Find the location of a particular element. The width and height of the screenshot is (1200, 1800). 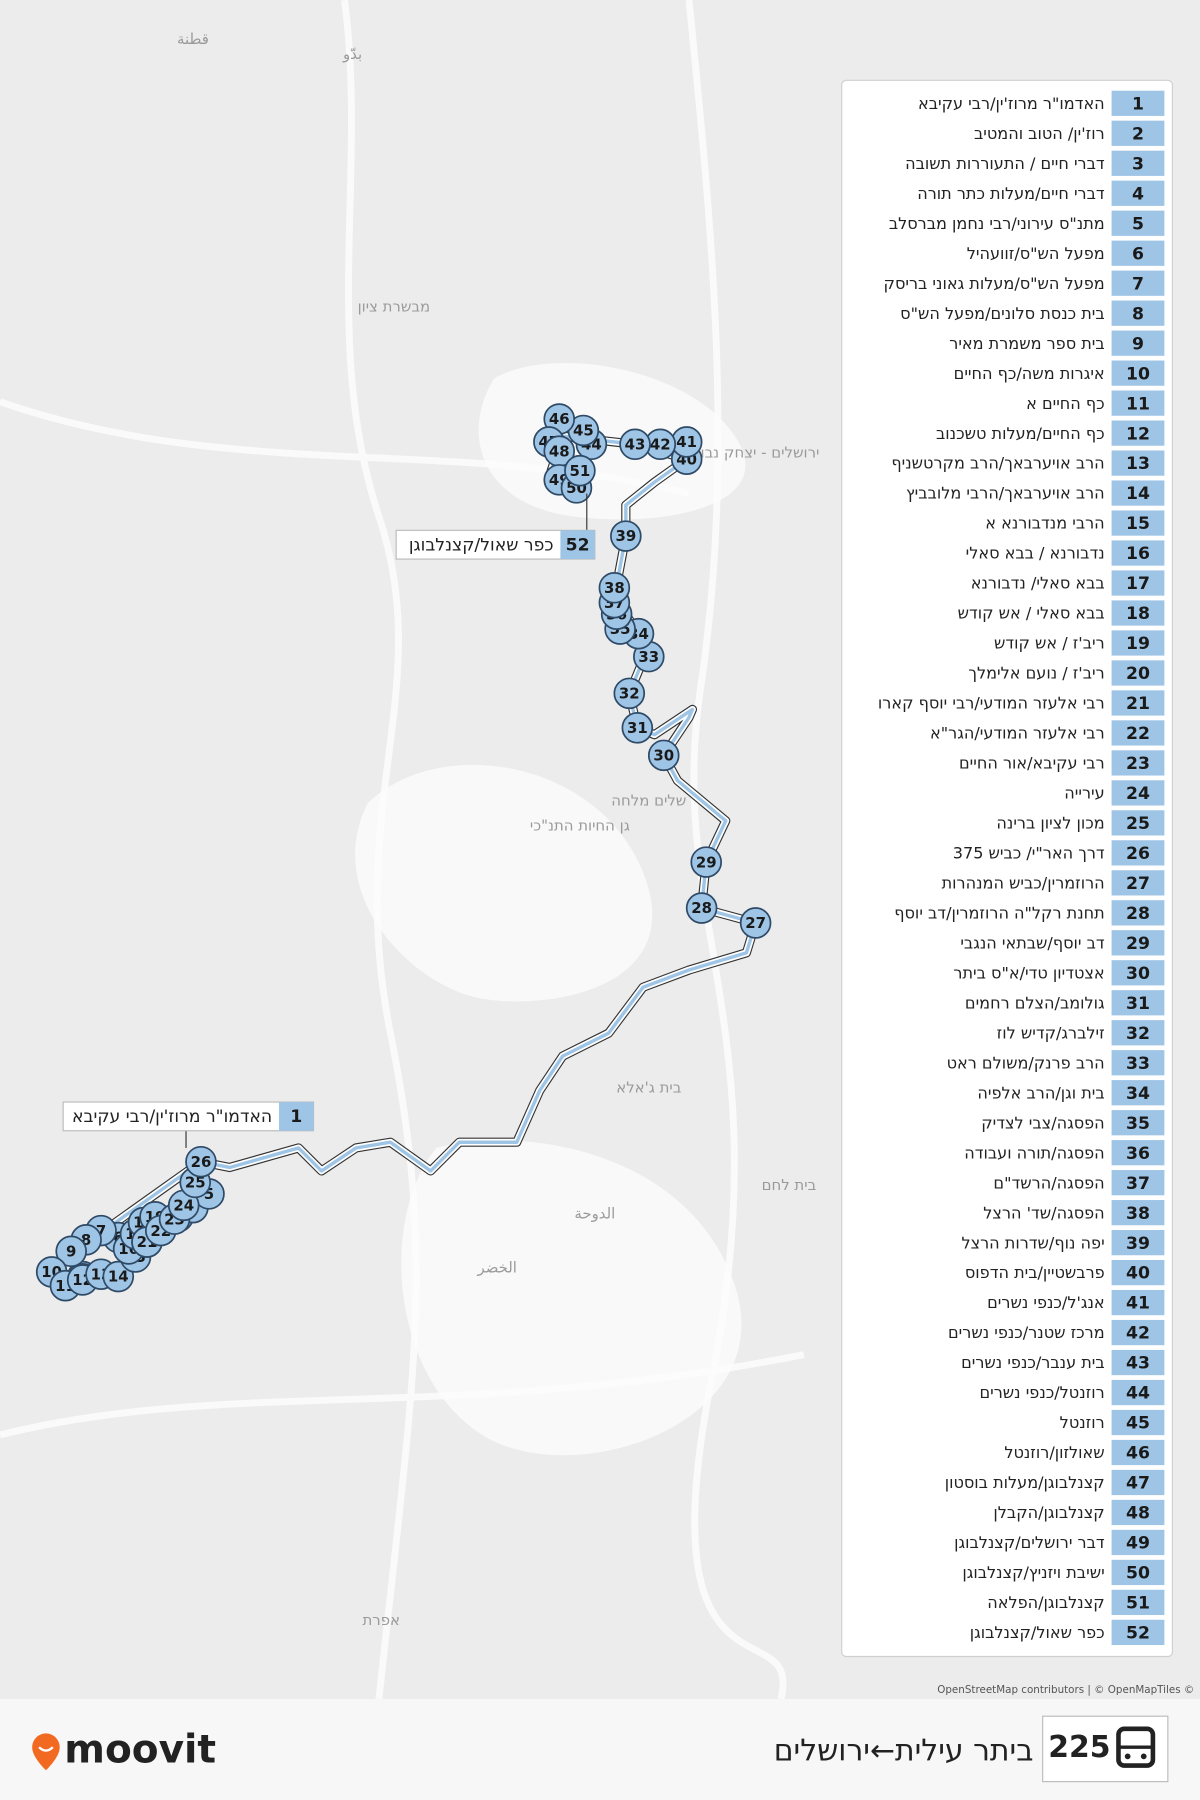

list-name: בבא סאלי/ נדבורנא is located at coordinates (1038, 583).